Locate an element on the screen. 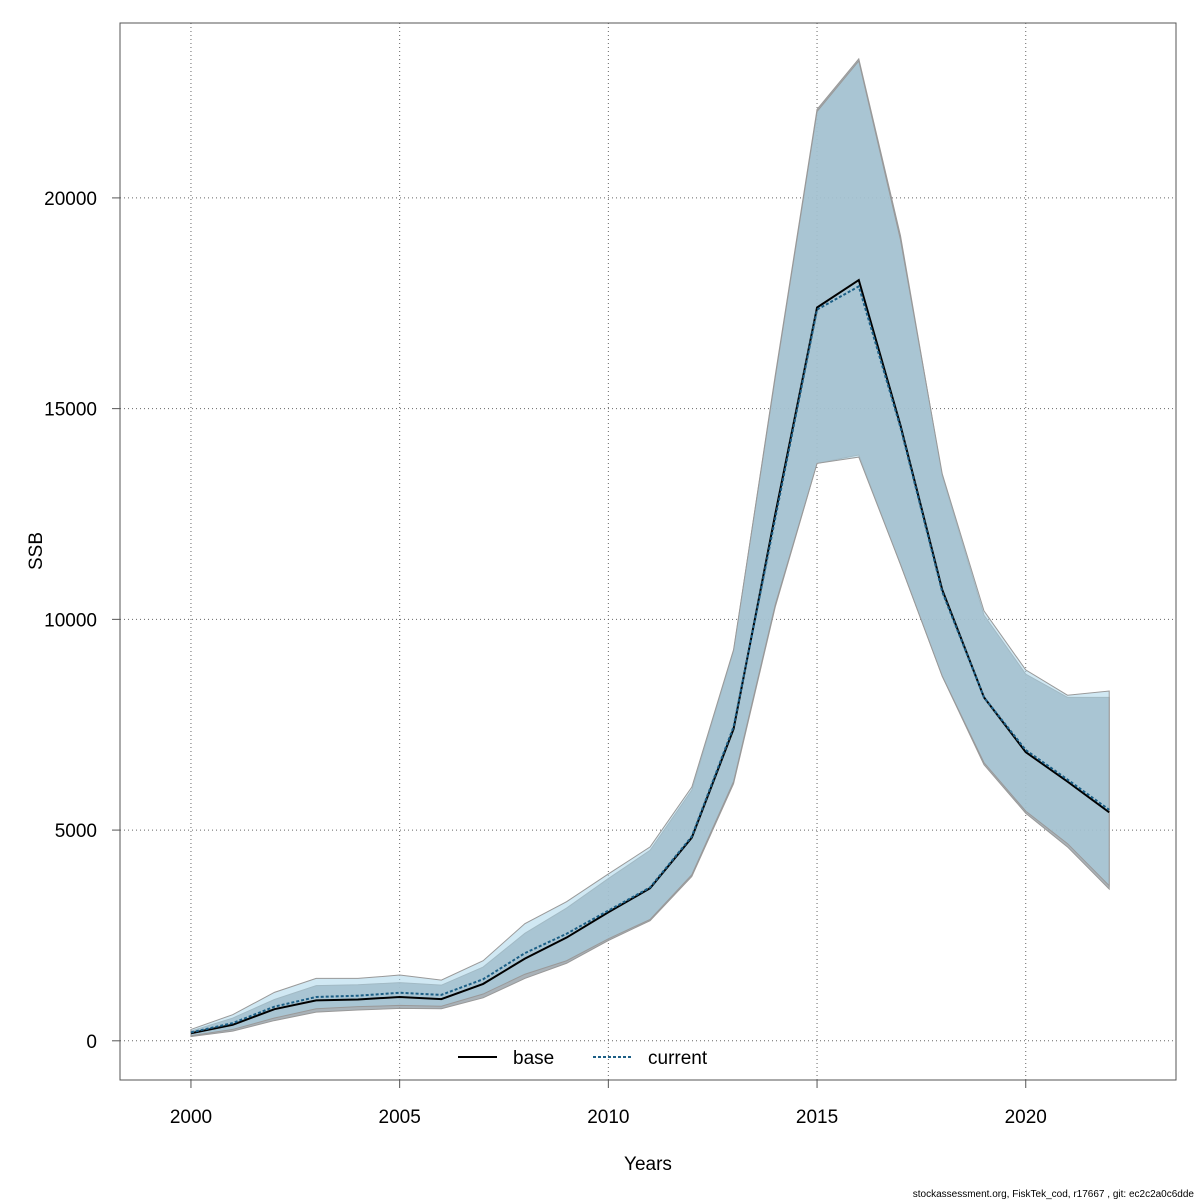  y-tick-label-10000: 10000 is located at coordinates (70, 620).